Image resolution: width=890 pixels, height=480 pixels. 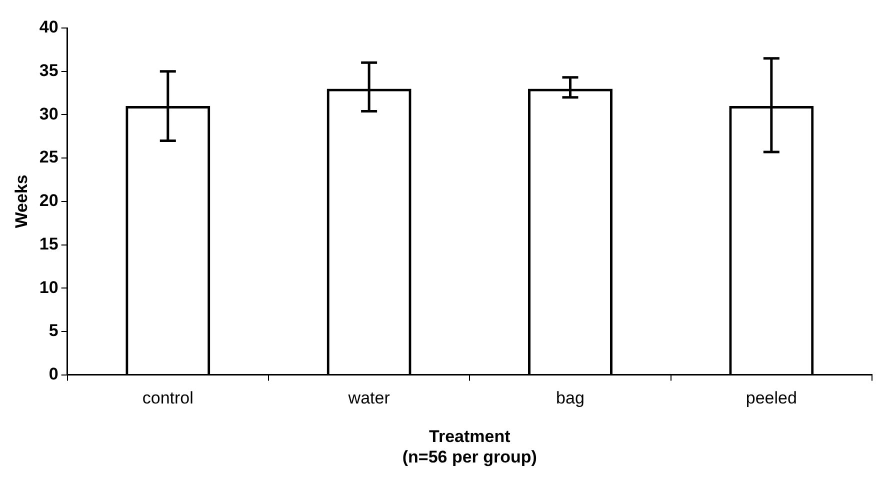 What do you see at coordinates (168, 398) in the screenshot?
I see `x-tick-label: control` at bounding box center [168, 398].